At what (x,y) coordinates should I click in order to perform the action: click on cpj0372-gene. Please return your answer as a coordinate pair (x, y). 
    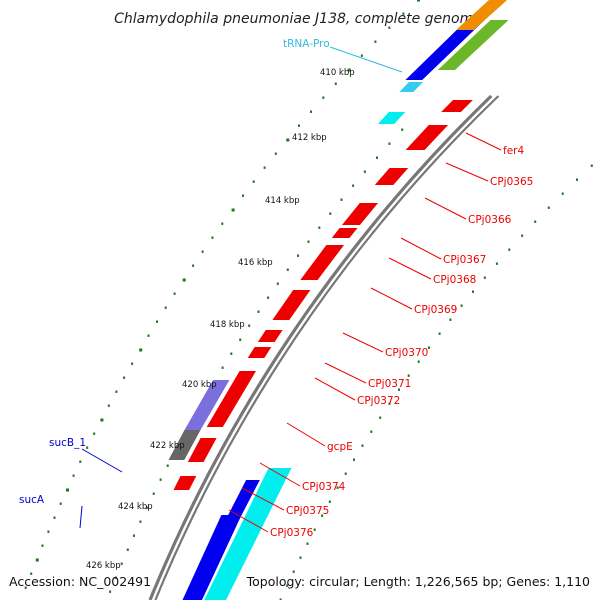
    Looking at the image, I should click on (259, 352).